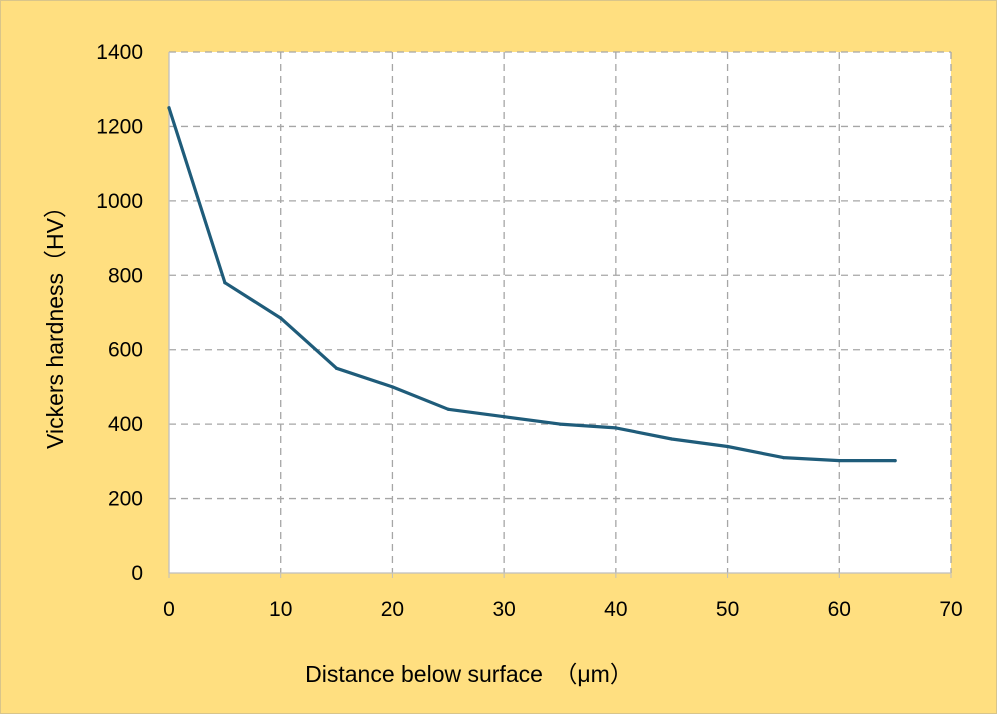  Describe the element at coordinates (727, 609) in the screenshot. I see `x-tick-label: 50` at that location.